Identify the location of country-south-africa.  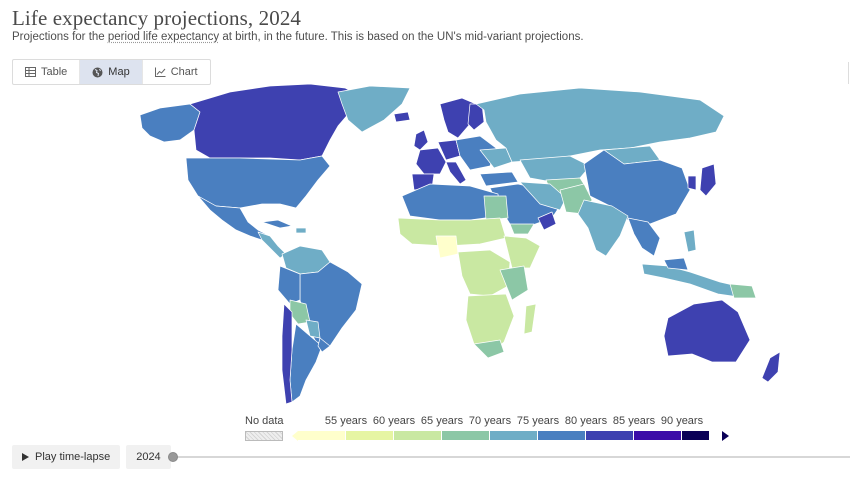
(489, 349).